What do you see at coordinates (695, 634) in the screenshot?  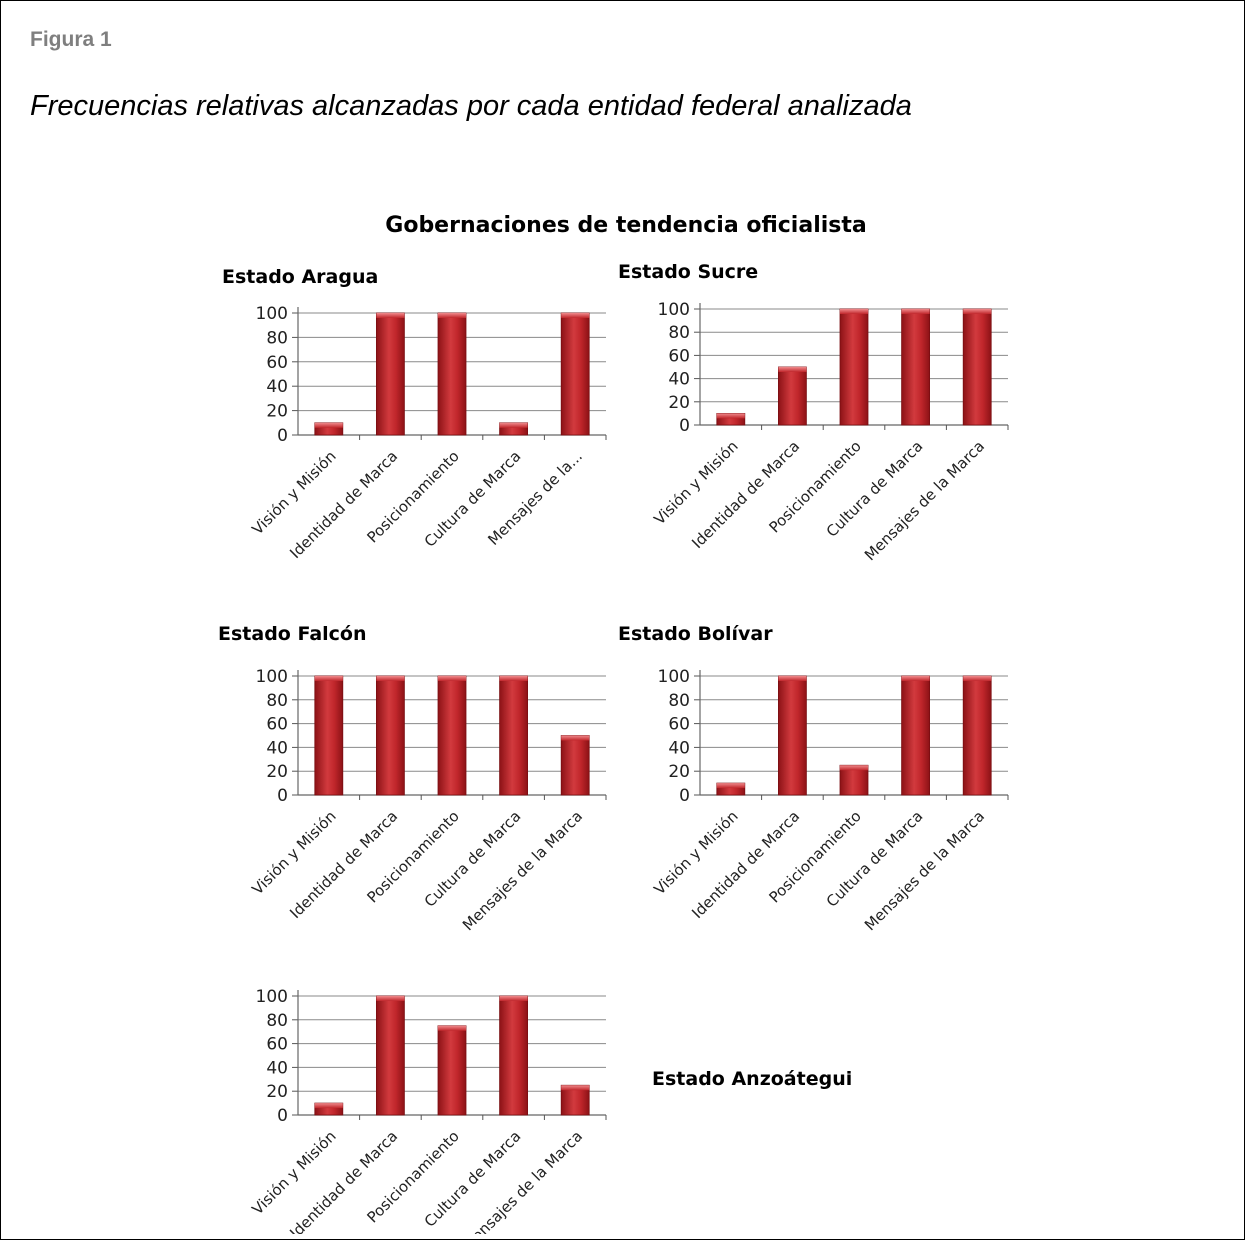 I see `chart-title: Estado Bolívar` at bounding box center [695, 634].